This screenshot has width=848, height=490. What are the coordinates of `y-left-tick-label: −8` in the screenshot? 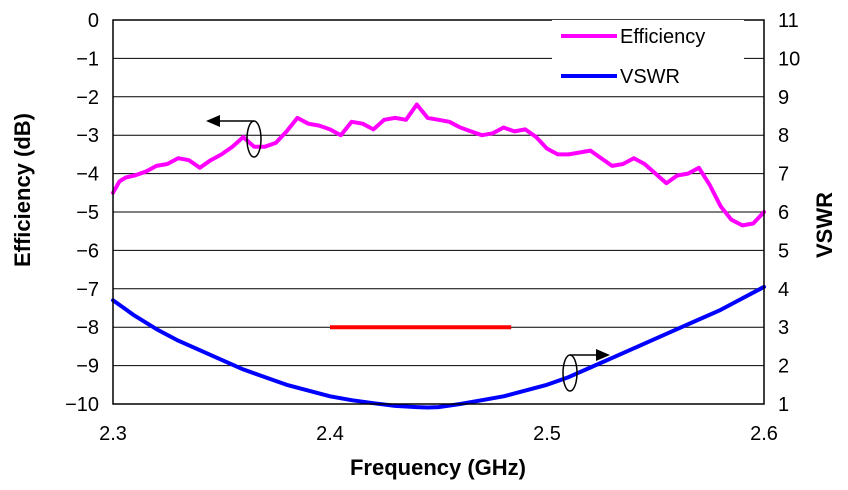 It's located at (87, 328).